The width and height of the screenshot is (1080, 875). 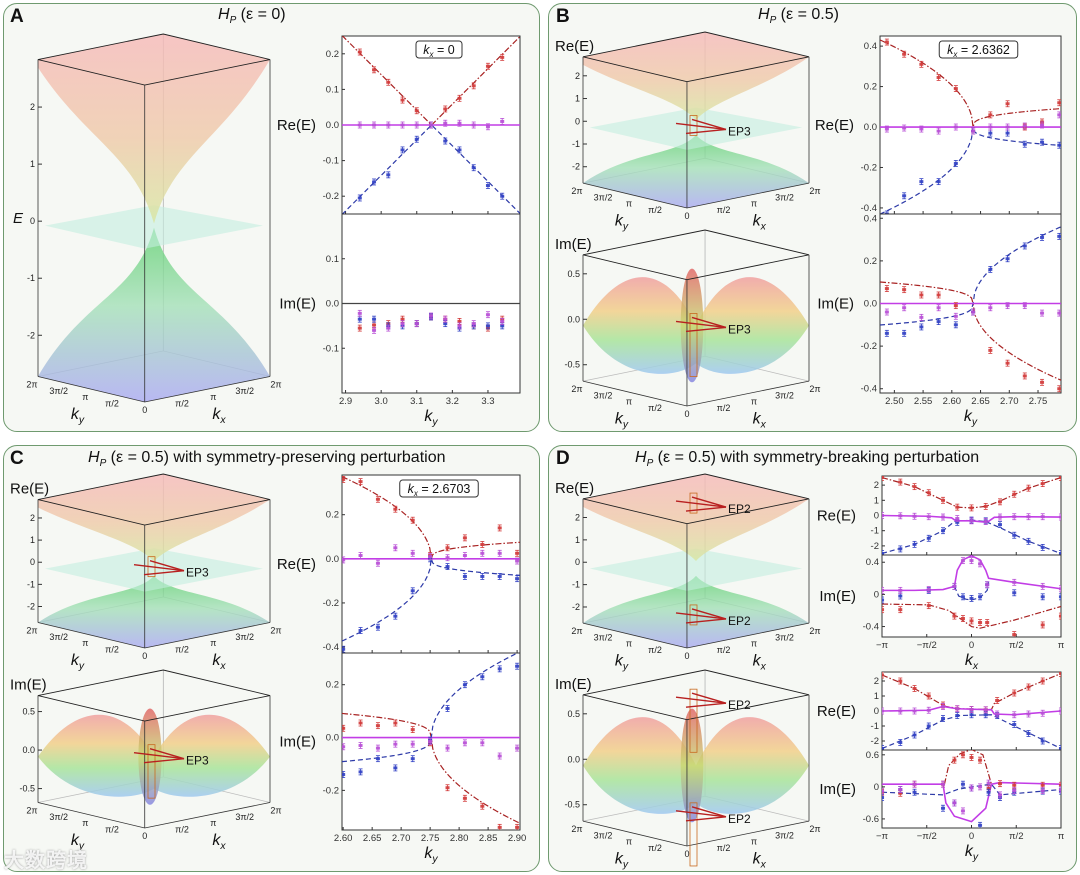 I want to click on ep-marker: EP3, so click(x=713, y=126).